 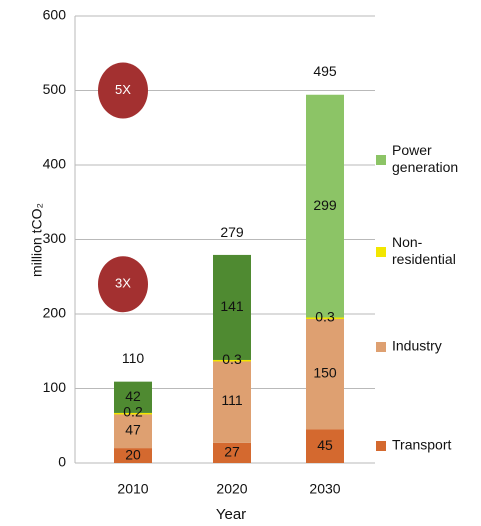 I want to click on data-label: 42, so click(x=133, y=396).